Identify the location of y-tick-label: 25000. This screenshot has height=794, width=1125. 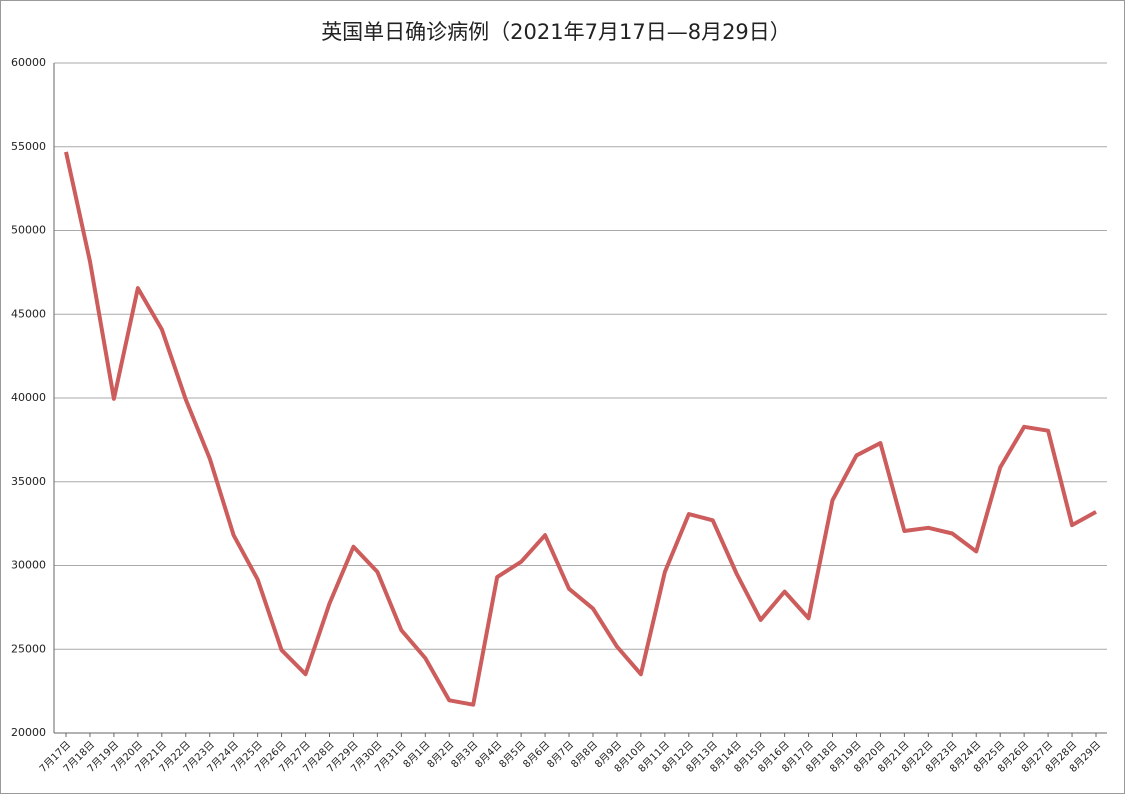
(28, 648).